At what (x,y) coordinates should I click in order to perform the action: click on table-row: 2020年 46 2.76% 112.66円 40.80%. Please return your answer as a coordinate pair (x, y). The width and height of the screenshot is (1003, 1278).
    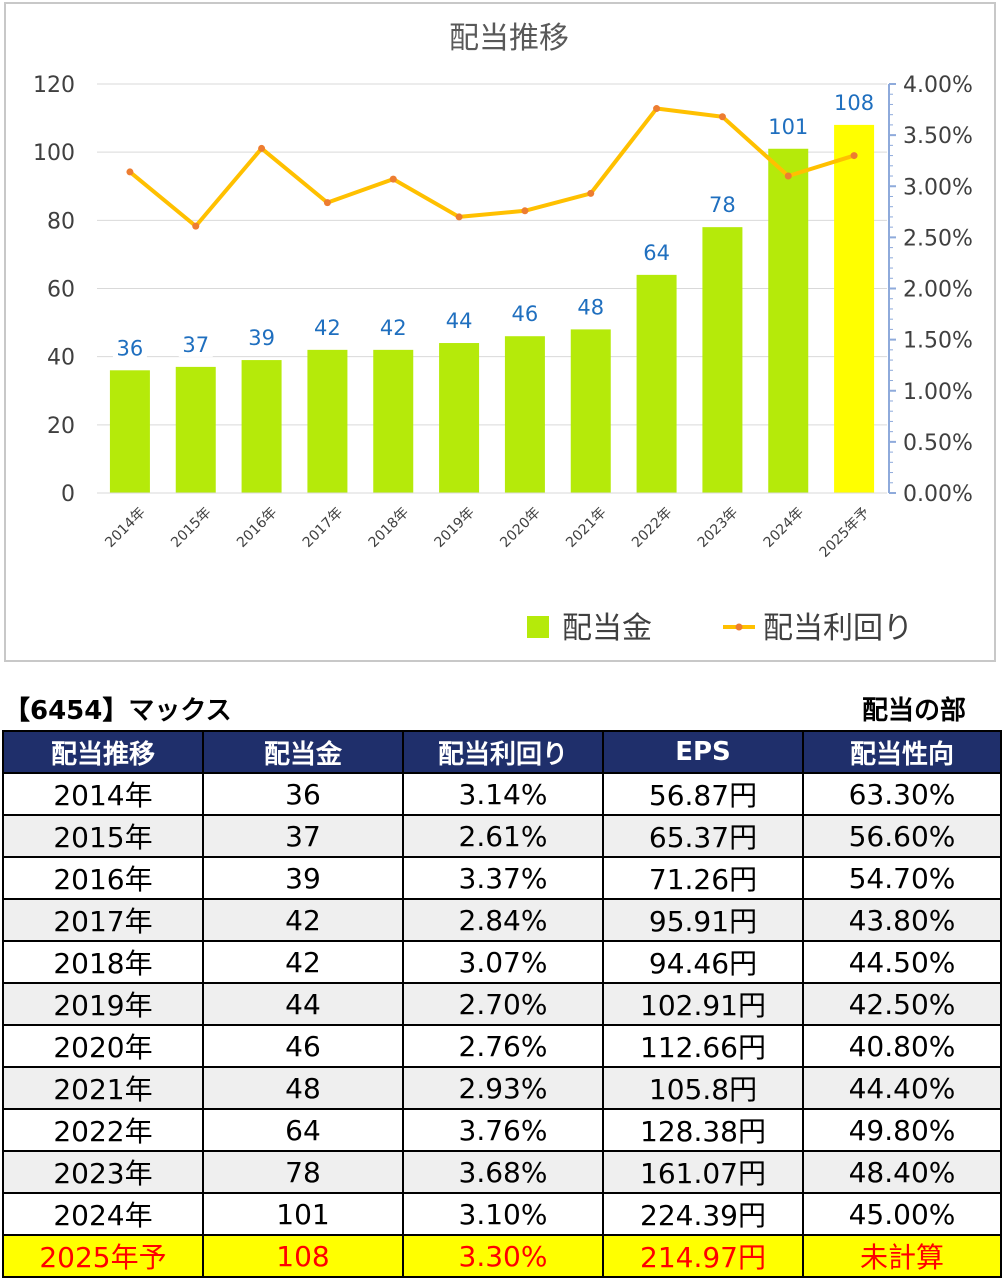
    Looking at the image, I should click on (502, 1046).